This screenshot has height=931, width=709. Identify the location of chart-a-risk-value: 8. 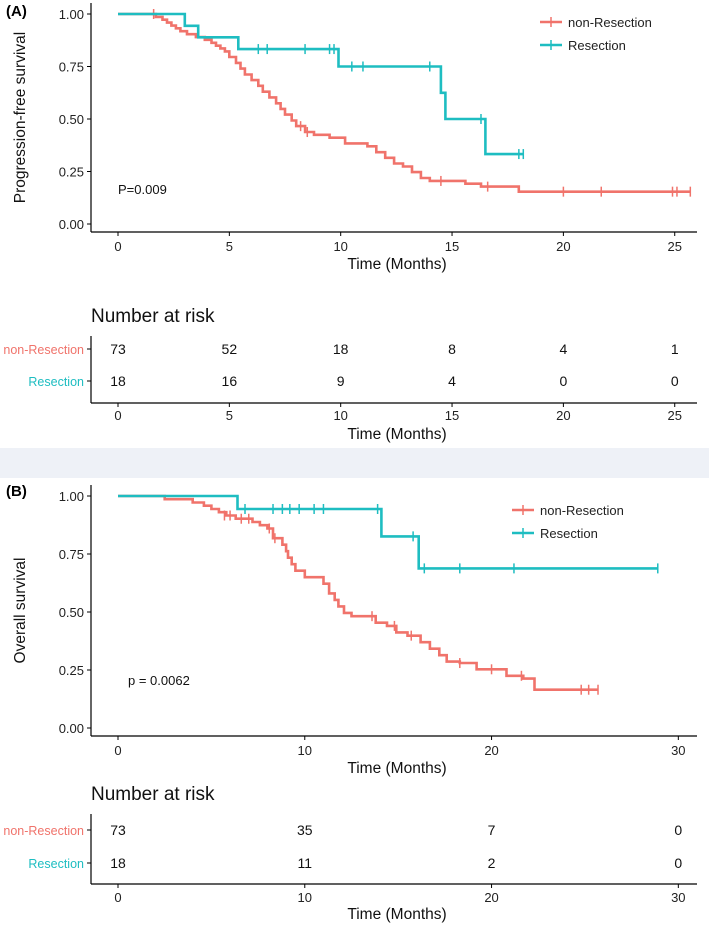
(452, 349).